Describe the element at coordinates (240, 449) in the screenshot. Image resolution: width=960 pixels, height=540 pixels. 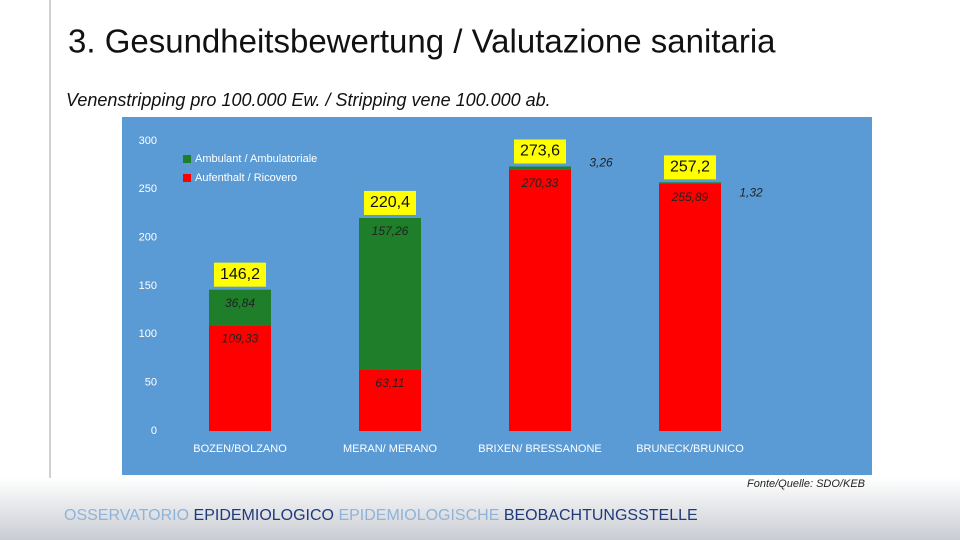
I see `x-tick-label: BOZEN/BOLZANO` at that location.